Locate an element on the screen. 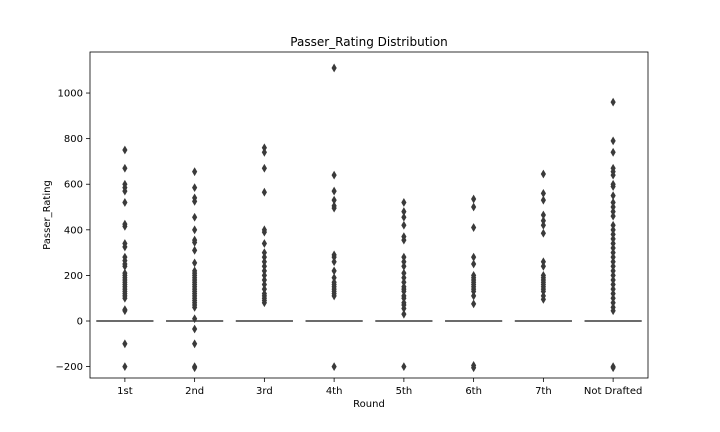 The width and height of the screenshot is (720, 432). x-tick-label: 1st is located at coordinates (125, 391).